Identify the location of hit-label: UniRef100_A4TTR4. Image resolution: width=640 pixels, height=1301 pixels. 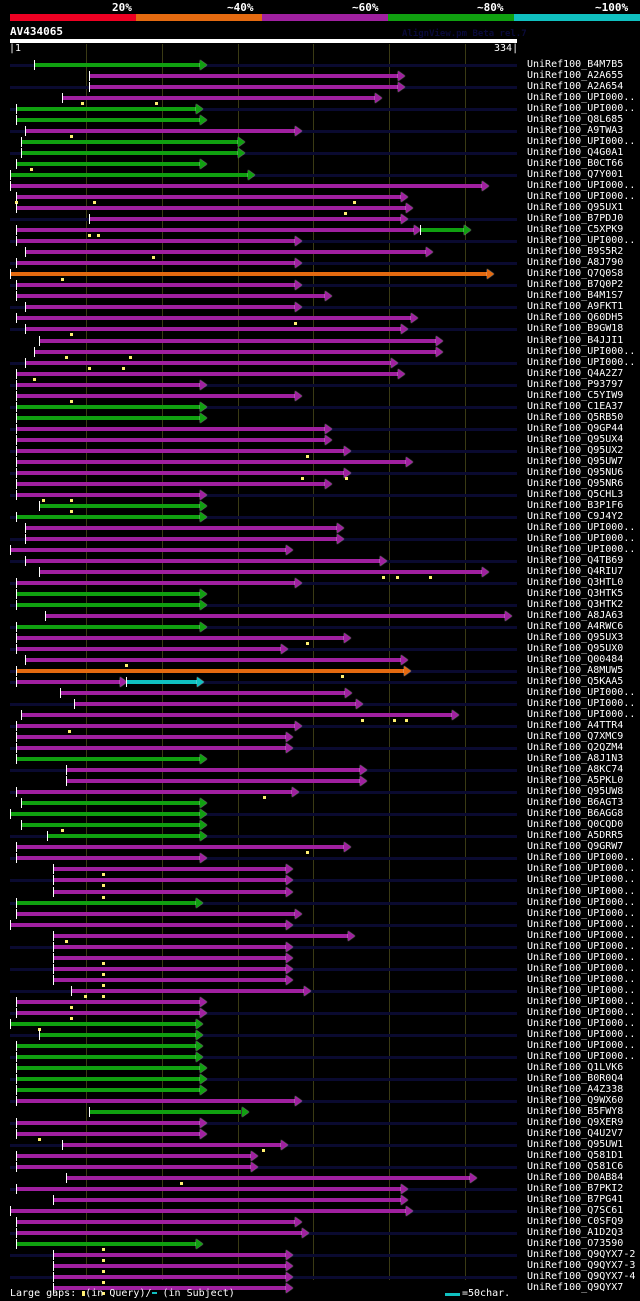
(575, 725).